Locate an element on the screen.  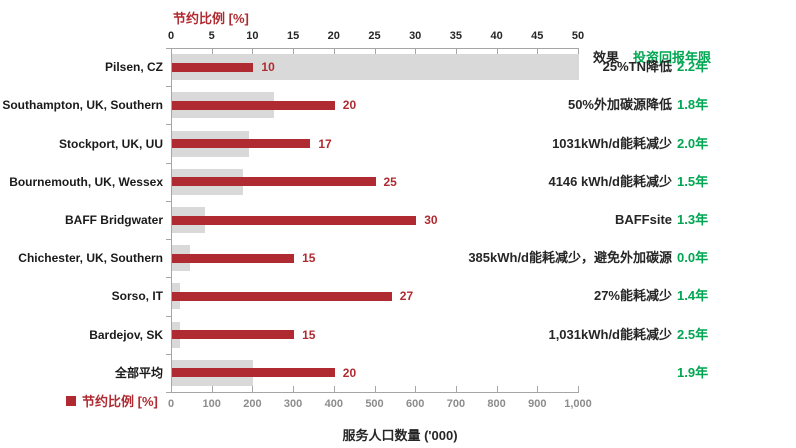
effect-text: 1,031kWh/d能耗减少 is located at coordinates (610, 334).